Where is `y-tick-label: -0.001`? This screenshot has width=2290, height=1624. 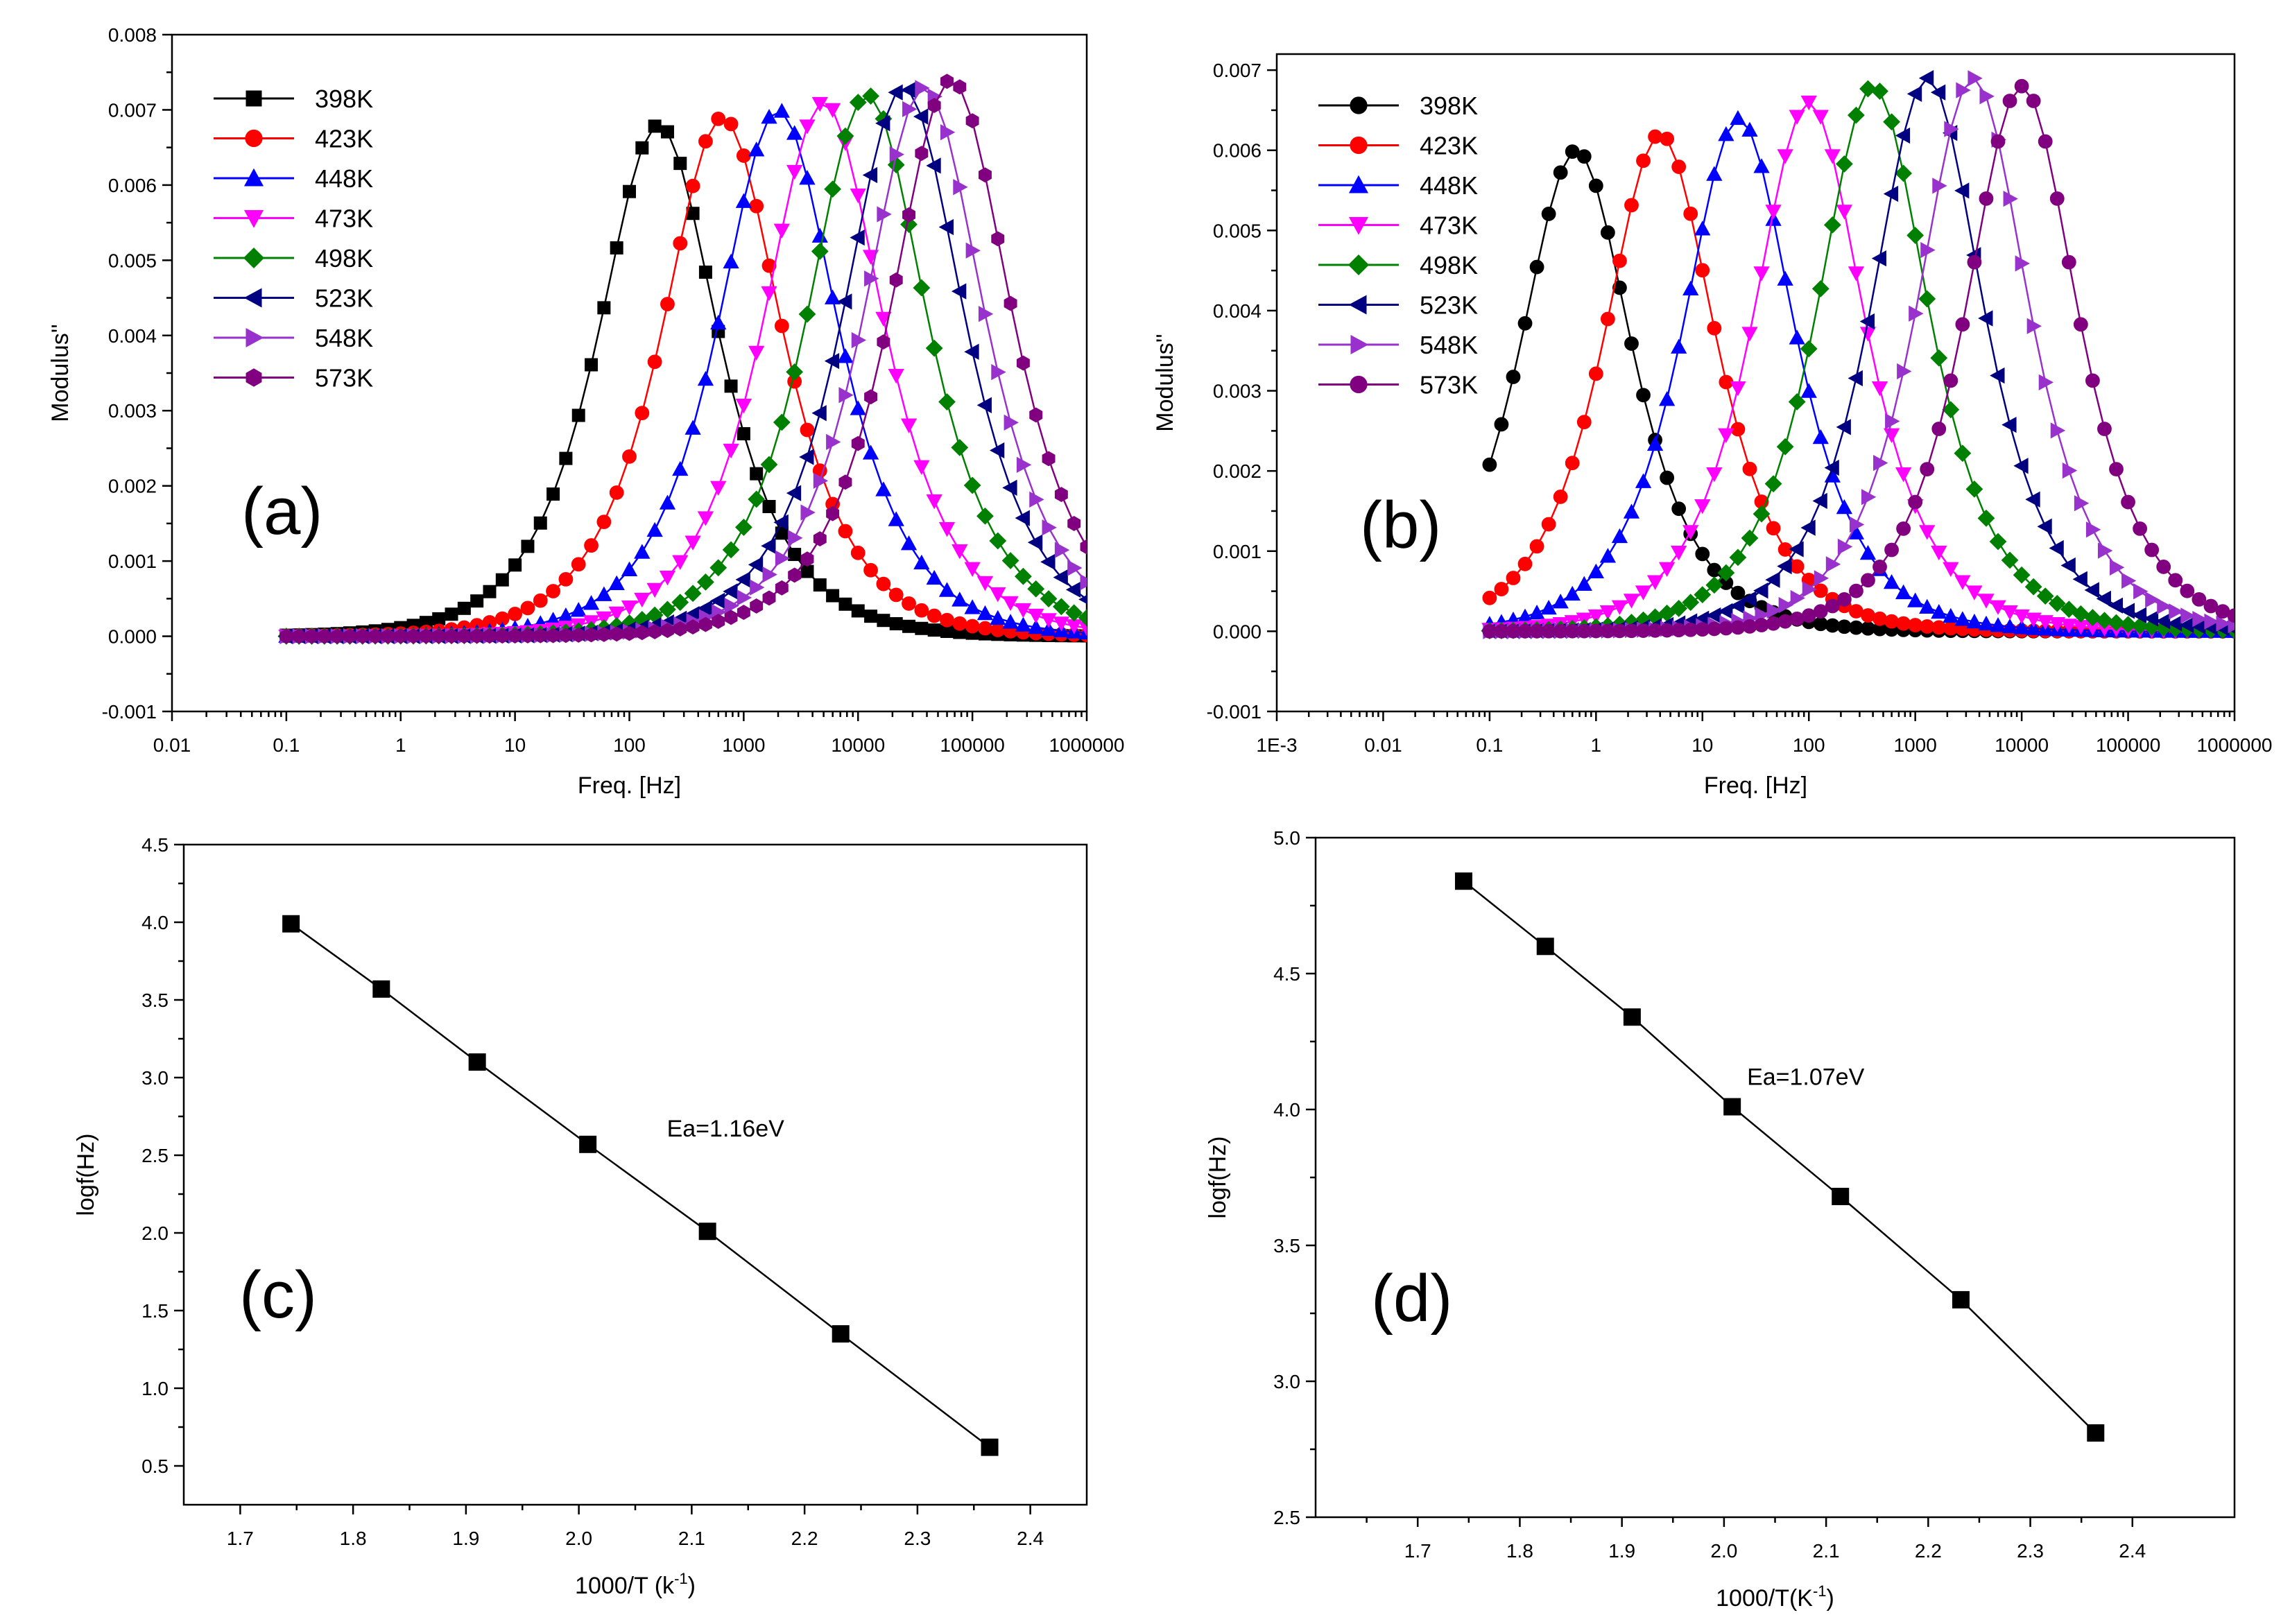 y-tick-label: -0.001 is located at coordinates (1235, 712).